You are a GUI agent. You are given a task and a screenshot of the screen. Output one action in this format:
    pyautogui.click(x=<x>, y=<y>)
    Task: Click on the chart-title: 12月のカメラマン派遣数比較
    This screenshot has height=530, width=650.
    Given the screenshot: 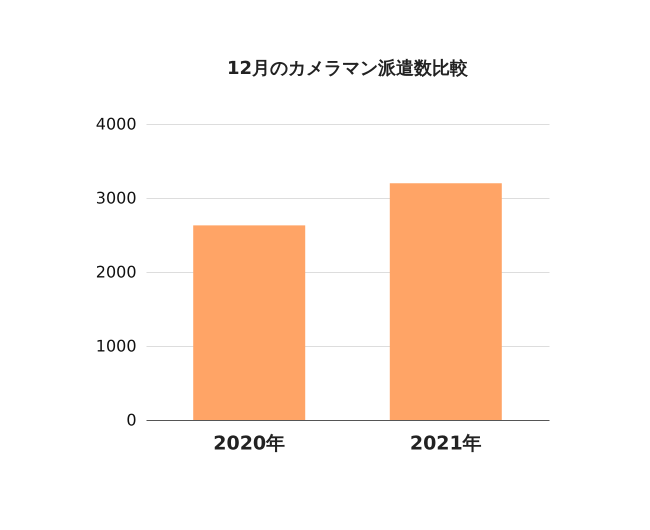 What is the action you would take?
    pyautogui.click(x=348, y=68)
    